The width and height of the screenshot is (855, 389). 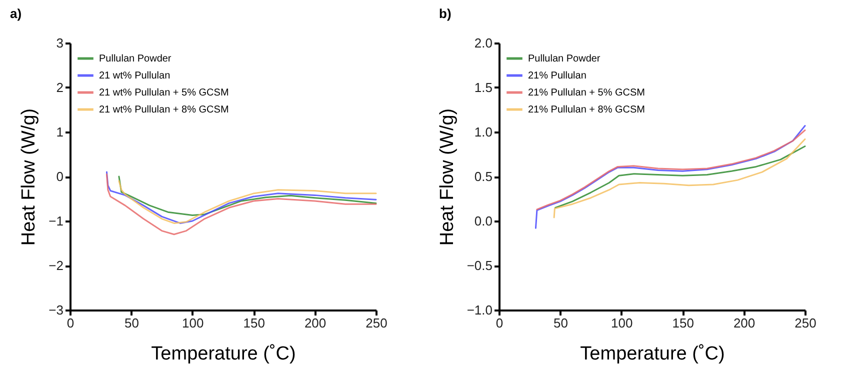 I want to click on chart-title: b), so click(x=445, y=13).